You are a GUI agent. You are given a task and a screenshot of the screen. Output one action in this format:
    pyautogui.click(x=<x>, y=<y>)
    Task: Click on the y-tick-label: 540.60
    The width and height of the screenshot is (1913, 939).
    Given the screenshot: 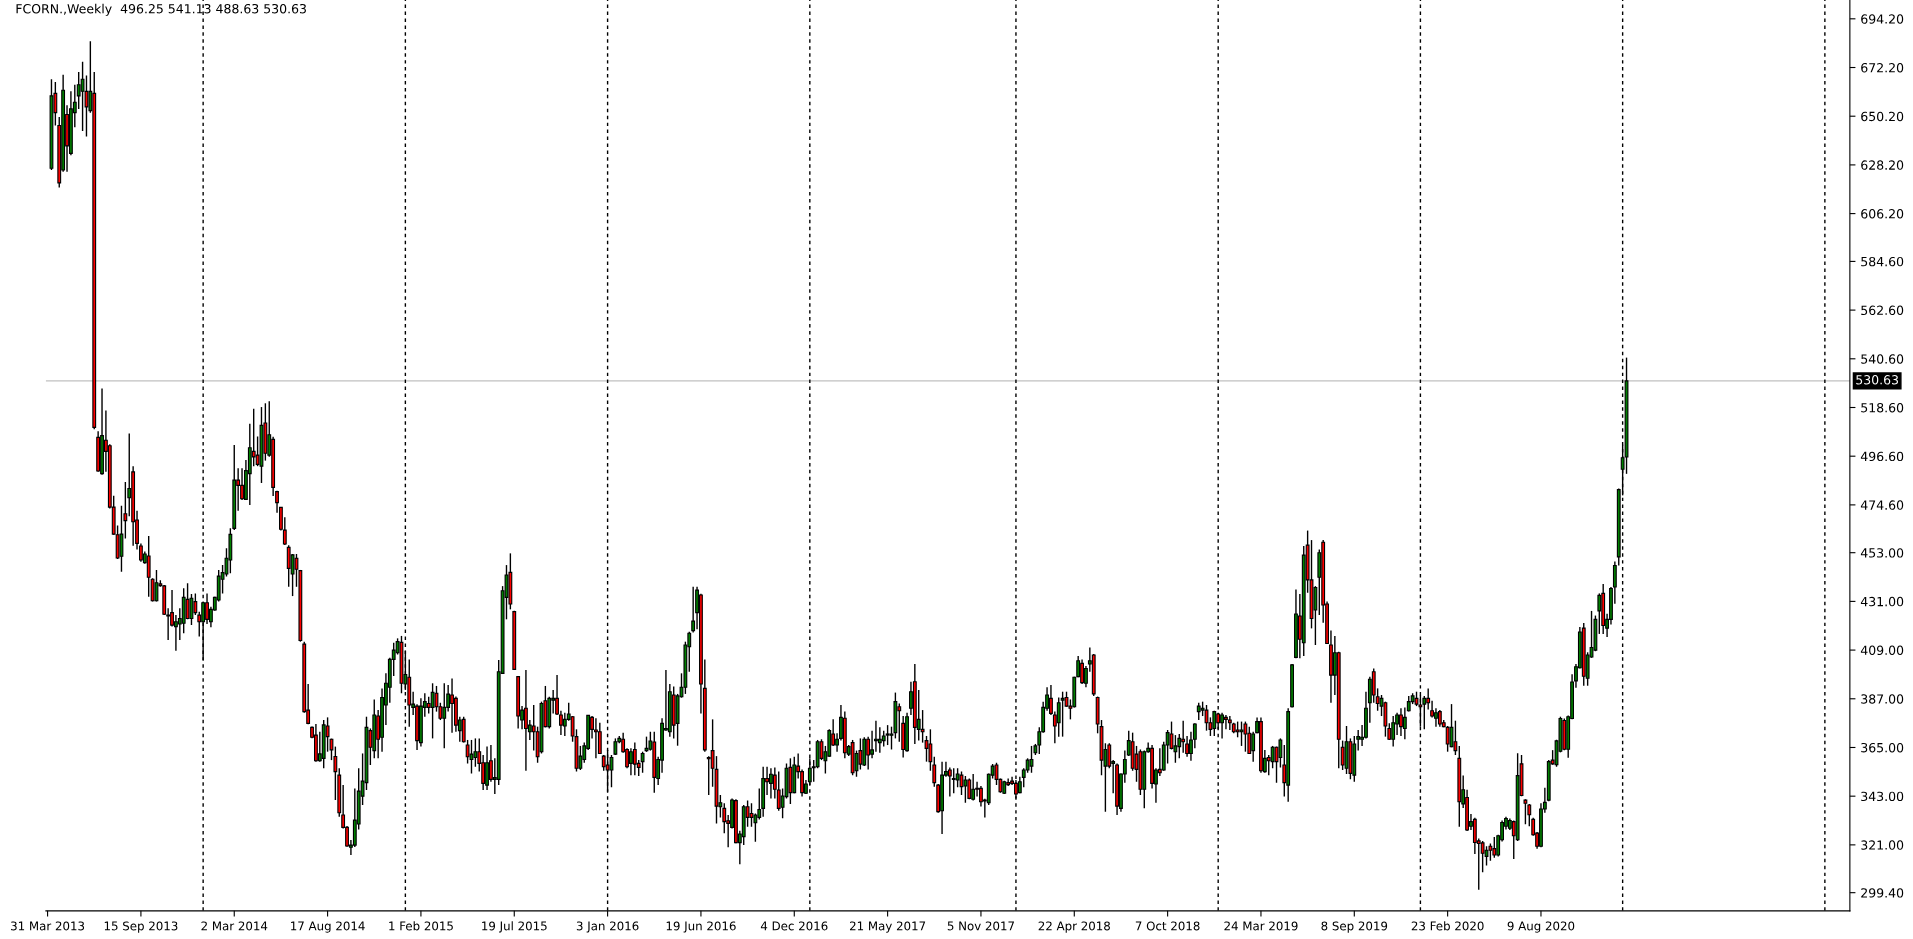 What is the action you would take?
    pyautogui.click(x=1882, y=359)
    